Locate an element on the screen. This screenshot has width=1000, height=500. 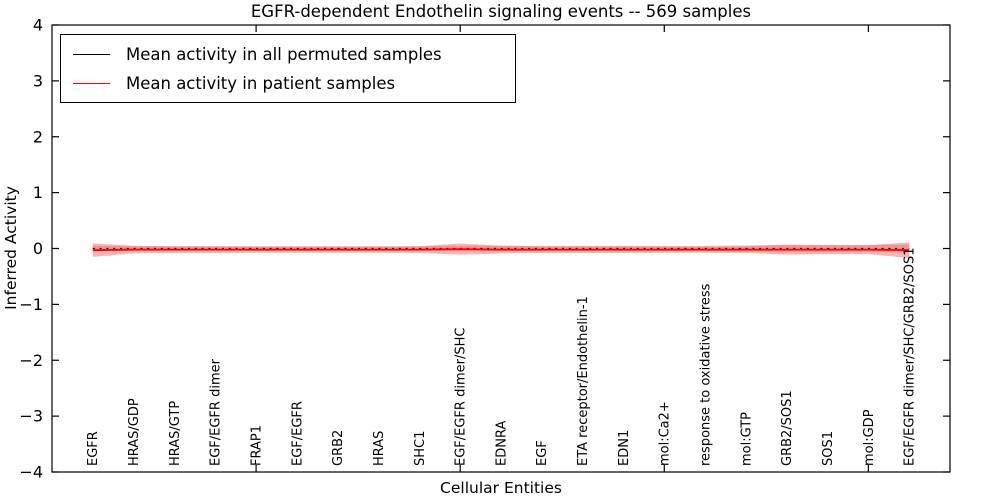
entity-label: mol:GDP is located at coordinates (869, 437).